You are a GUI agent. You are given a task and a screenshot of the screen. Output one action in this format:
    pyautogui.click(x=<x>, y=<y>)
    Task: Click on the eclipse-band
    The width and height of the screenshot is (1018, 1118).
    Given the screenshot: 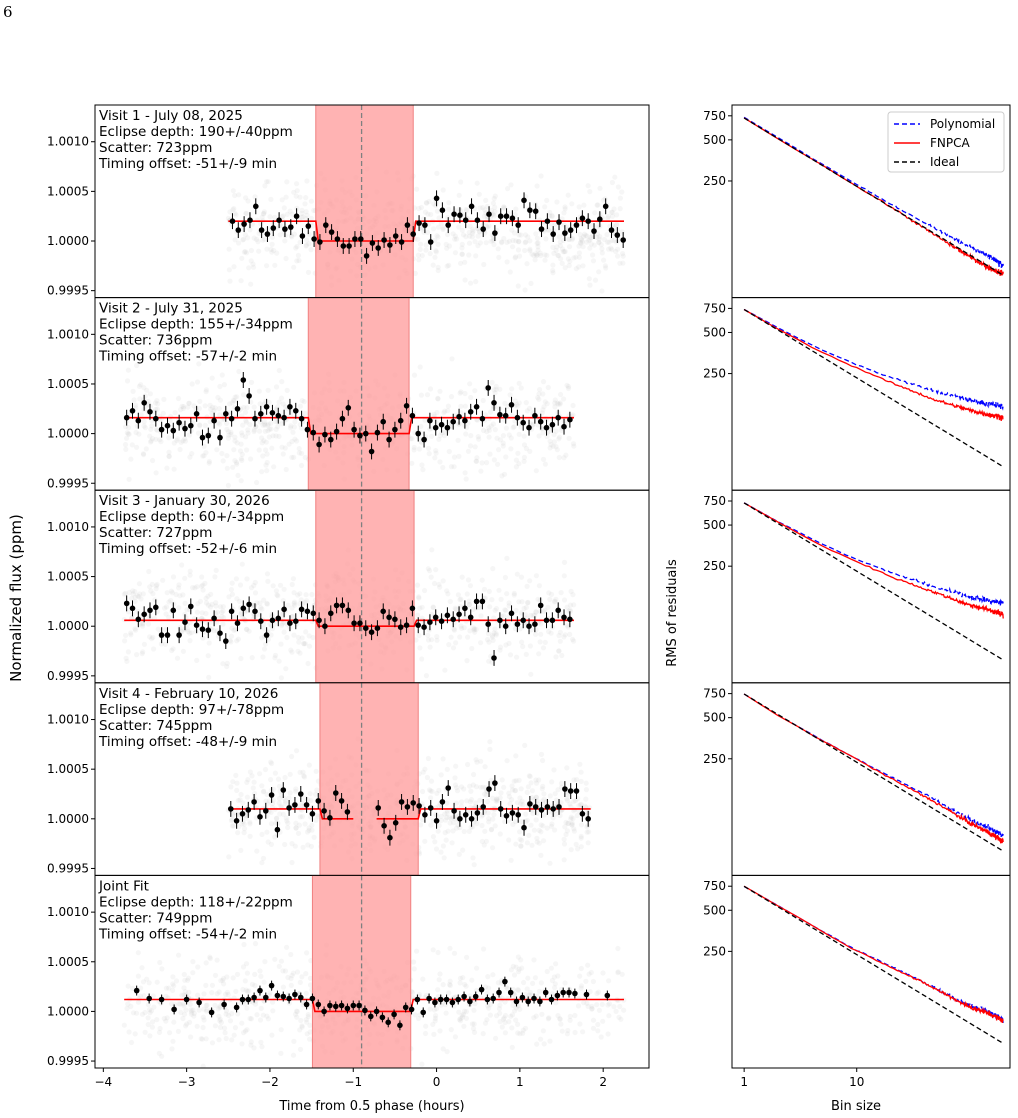 What is the action you would take?
    pyautogui.click(x=358, y=394)
    